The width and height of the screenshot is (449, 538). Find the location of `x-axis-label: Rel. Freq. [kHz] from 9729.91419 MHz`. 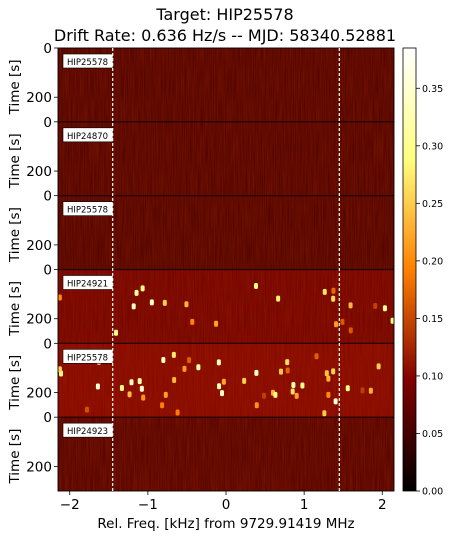

x-axis-label: Rel. Freq. [kHz] from 9729.91419 MHz is located at coordinates (225, 524).